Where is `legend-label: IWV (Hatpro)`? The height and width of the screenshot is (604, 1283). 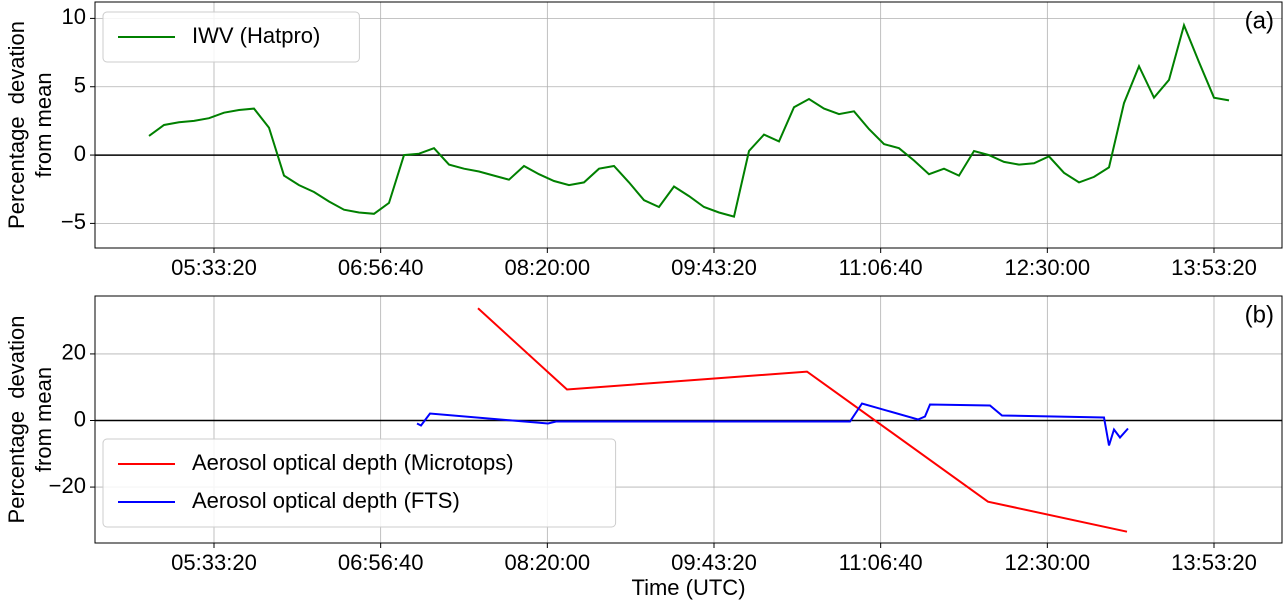 legend-label: IWV (Hatpro) is located at coordinates (256, 35).